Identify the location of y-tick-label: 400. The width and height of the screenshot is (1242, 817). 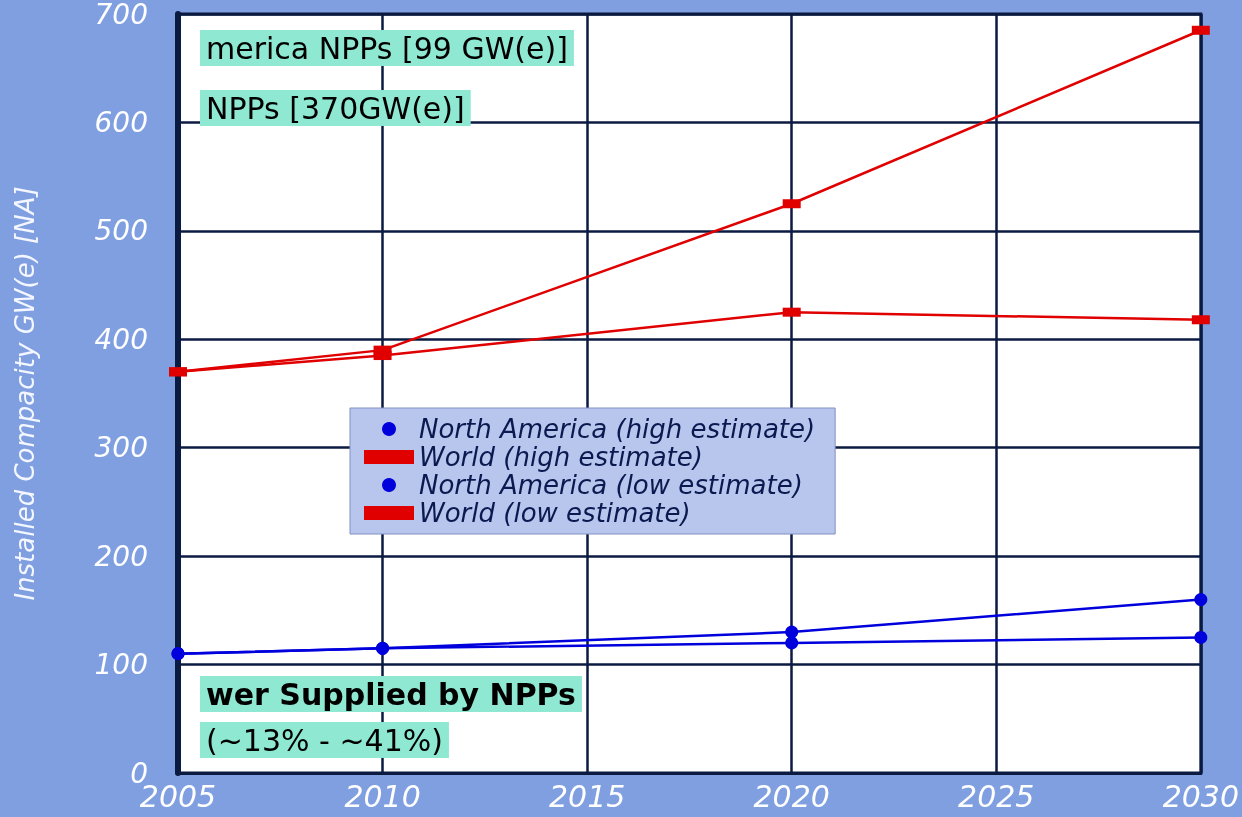
(121, 339).